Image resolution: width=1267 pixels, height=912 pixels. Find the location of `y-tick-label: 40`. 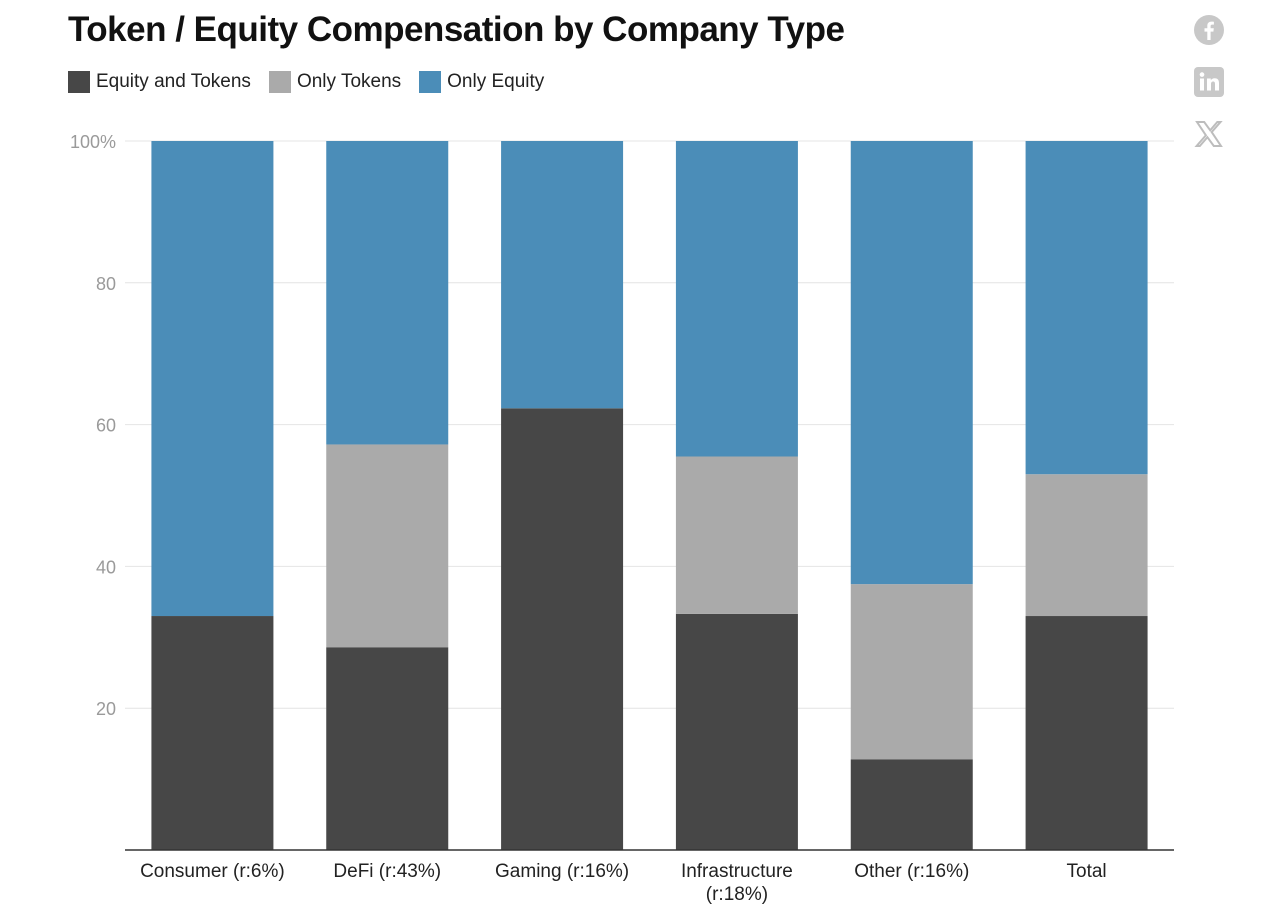

y-tick-label: 40 is located at coordinates (106, 567).